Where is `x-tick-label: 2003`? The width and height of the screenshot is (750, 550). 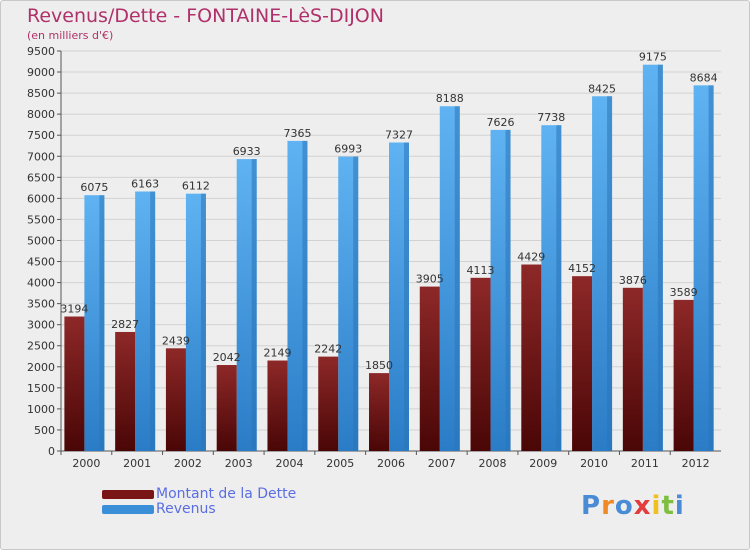
x-tick-label: 2003 is located at coordinates (239, 463).